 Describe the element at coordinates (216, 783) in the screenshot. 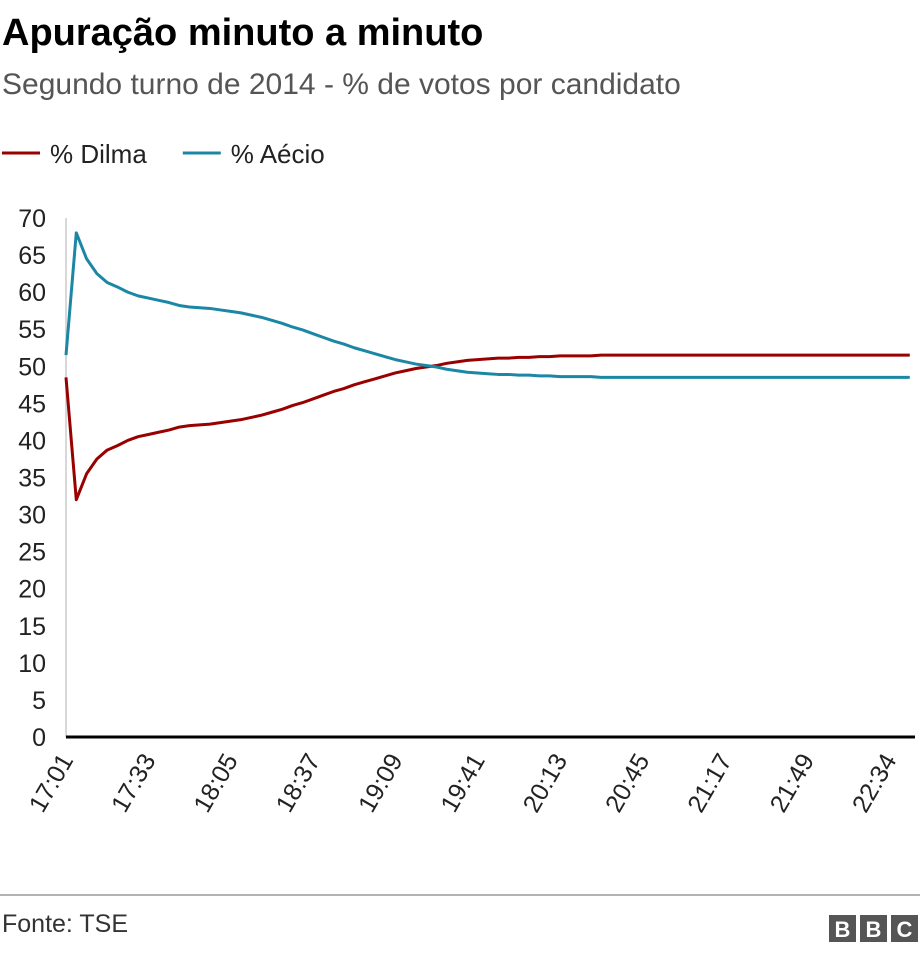

I see `x-tick-label: 18:05` at that location.